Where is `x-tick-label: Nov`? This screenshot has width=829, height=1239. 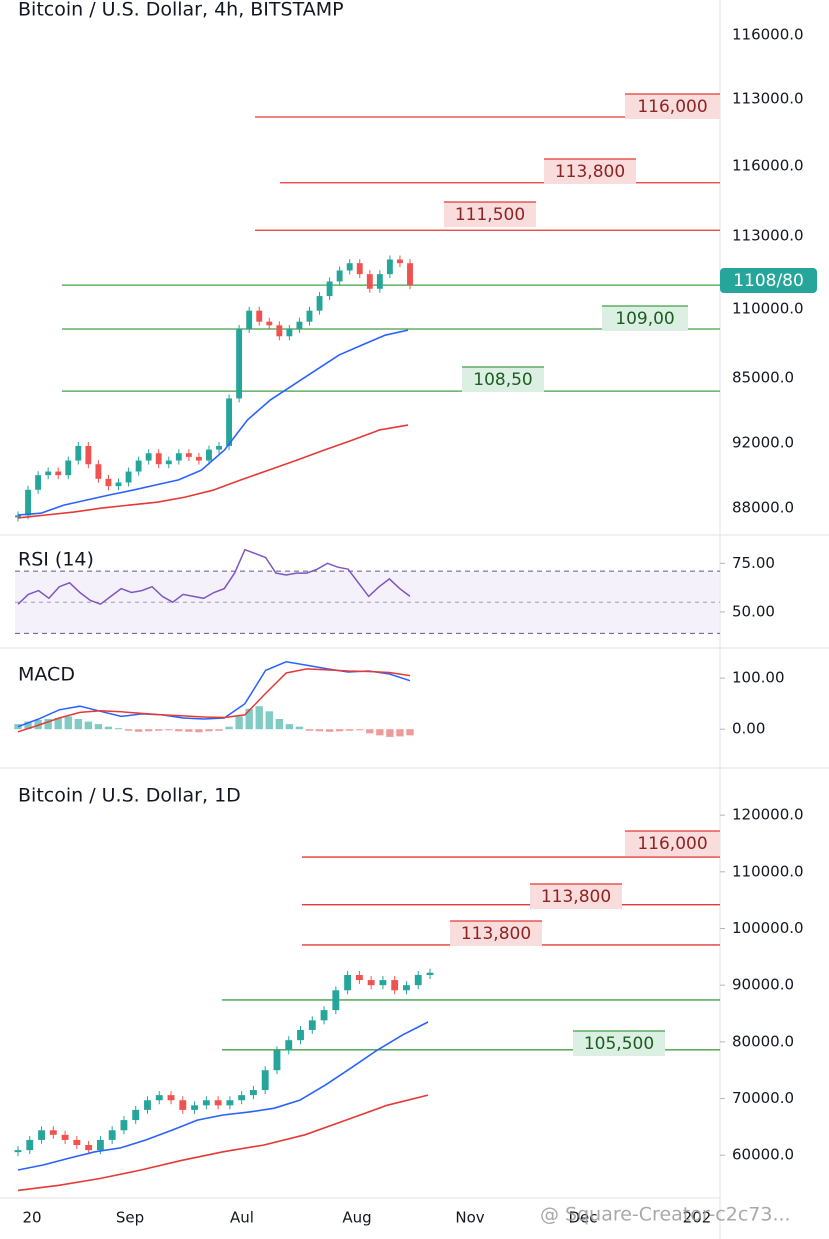
x-tick-label: Nov is located at coordinates (469, 1218).